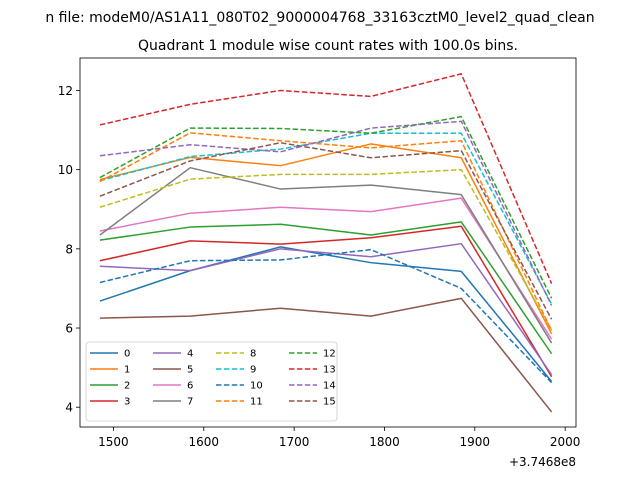  I want to click on legend-label-1: 1, so click(127, 370).